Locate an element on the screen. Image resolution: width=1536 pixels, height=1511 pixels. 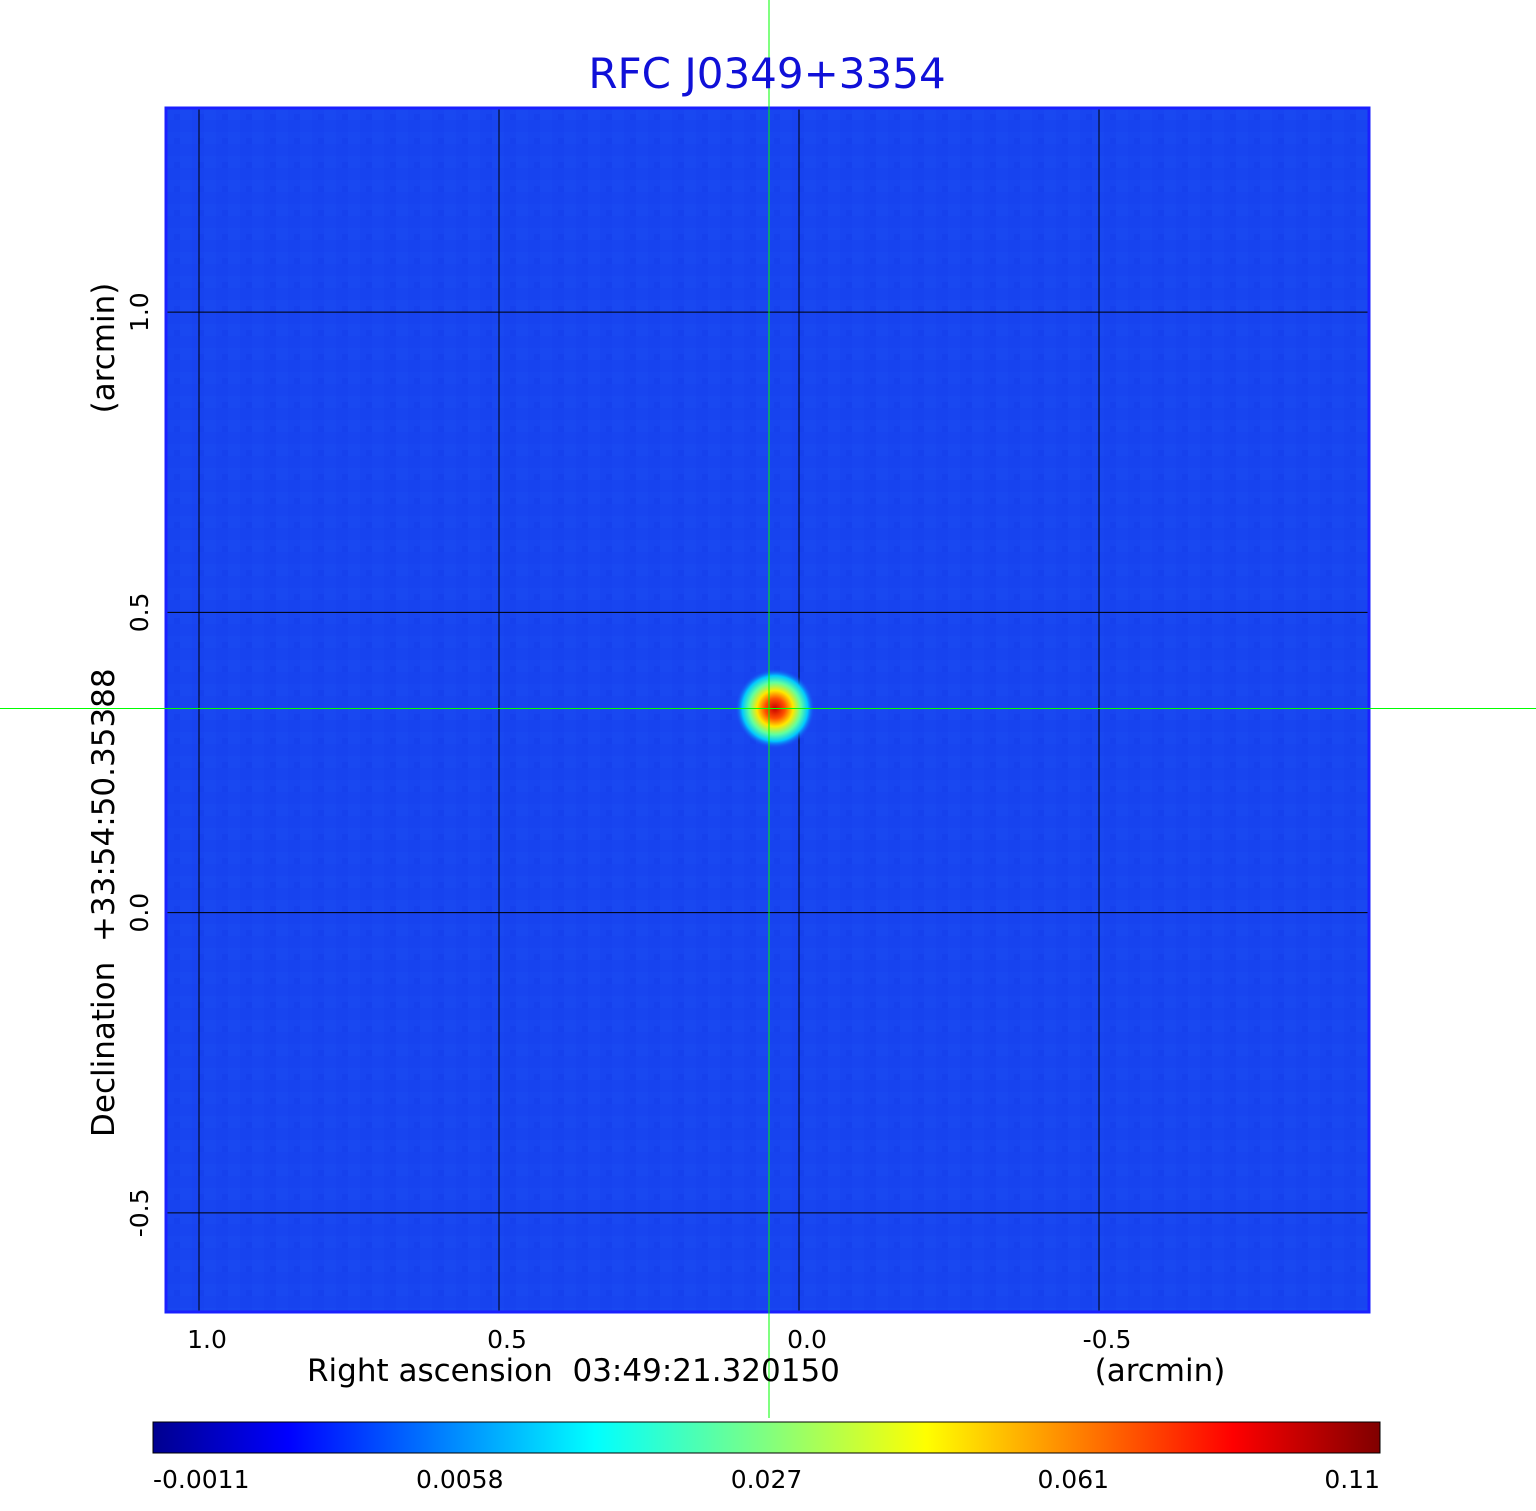
colorbar-tick-label: 0.027 is located at coordinates (767, 1479).